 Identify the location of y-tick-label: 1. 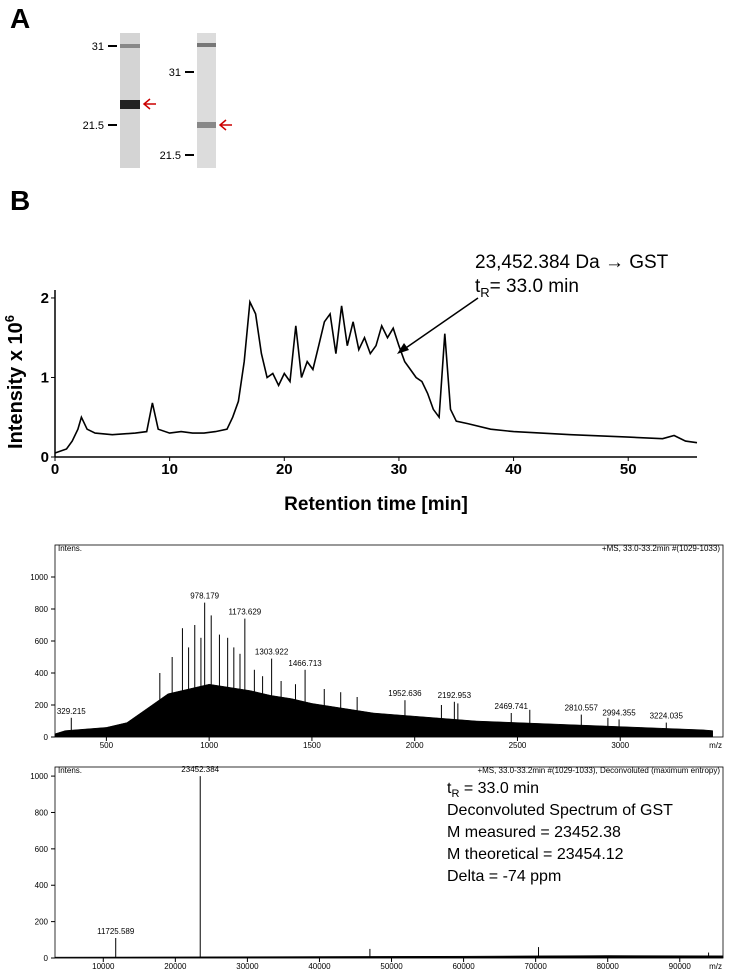
(45, 377).